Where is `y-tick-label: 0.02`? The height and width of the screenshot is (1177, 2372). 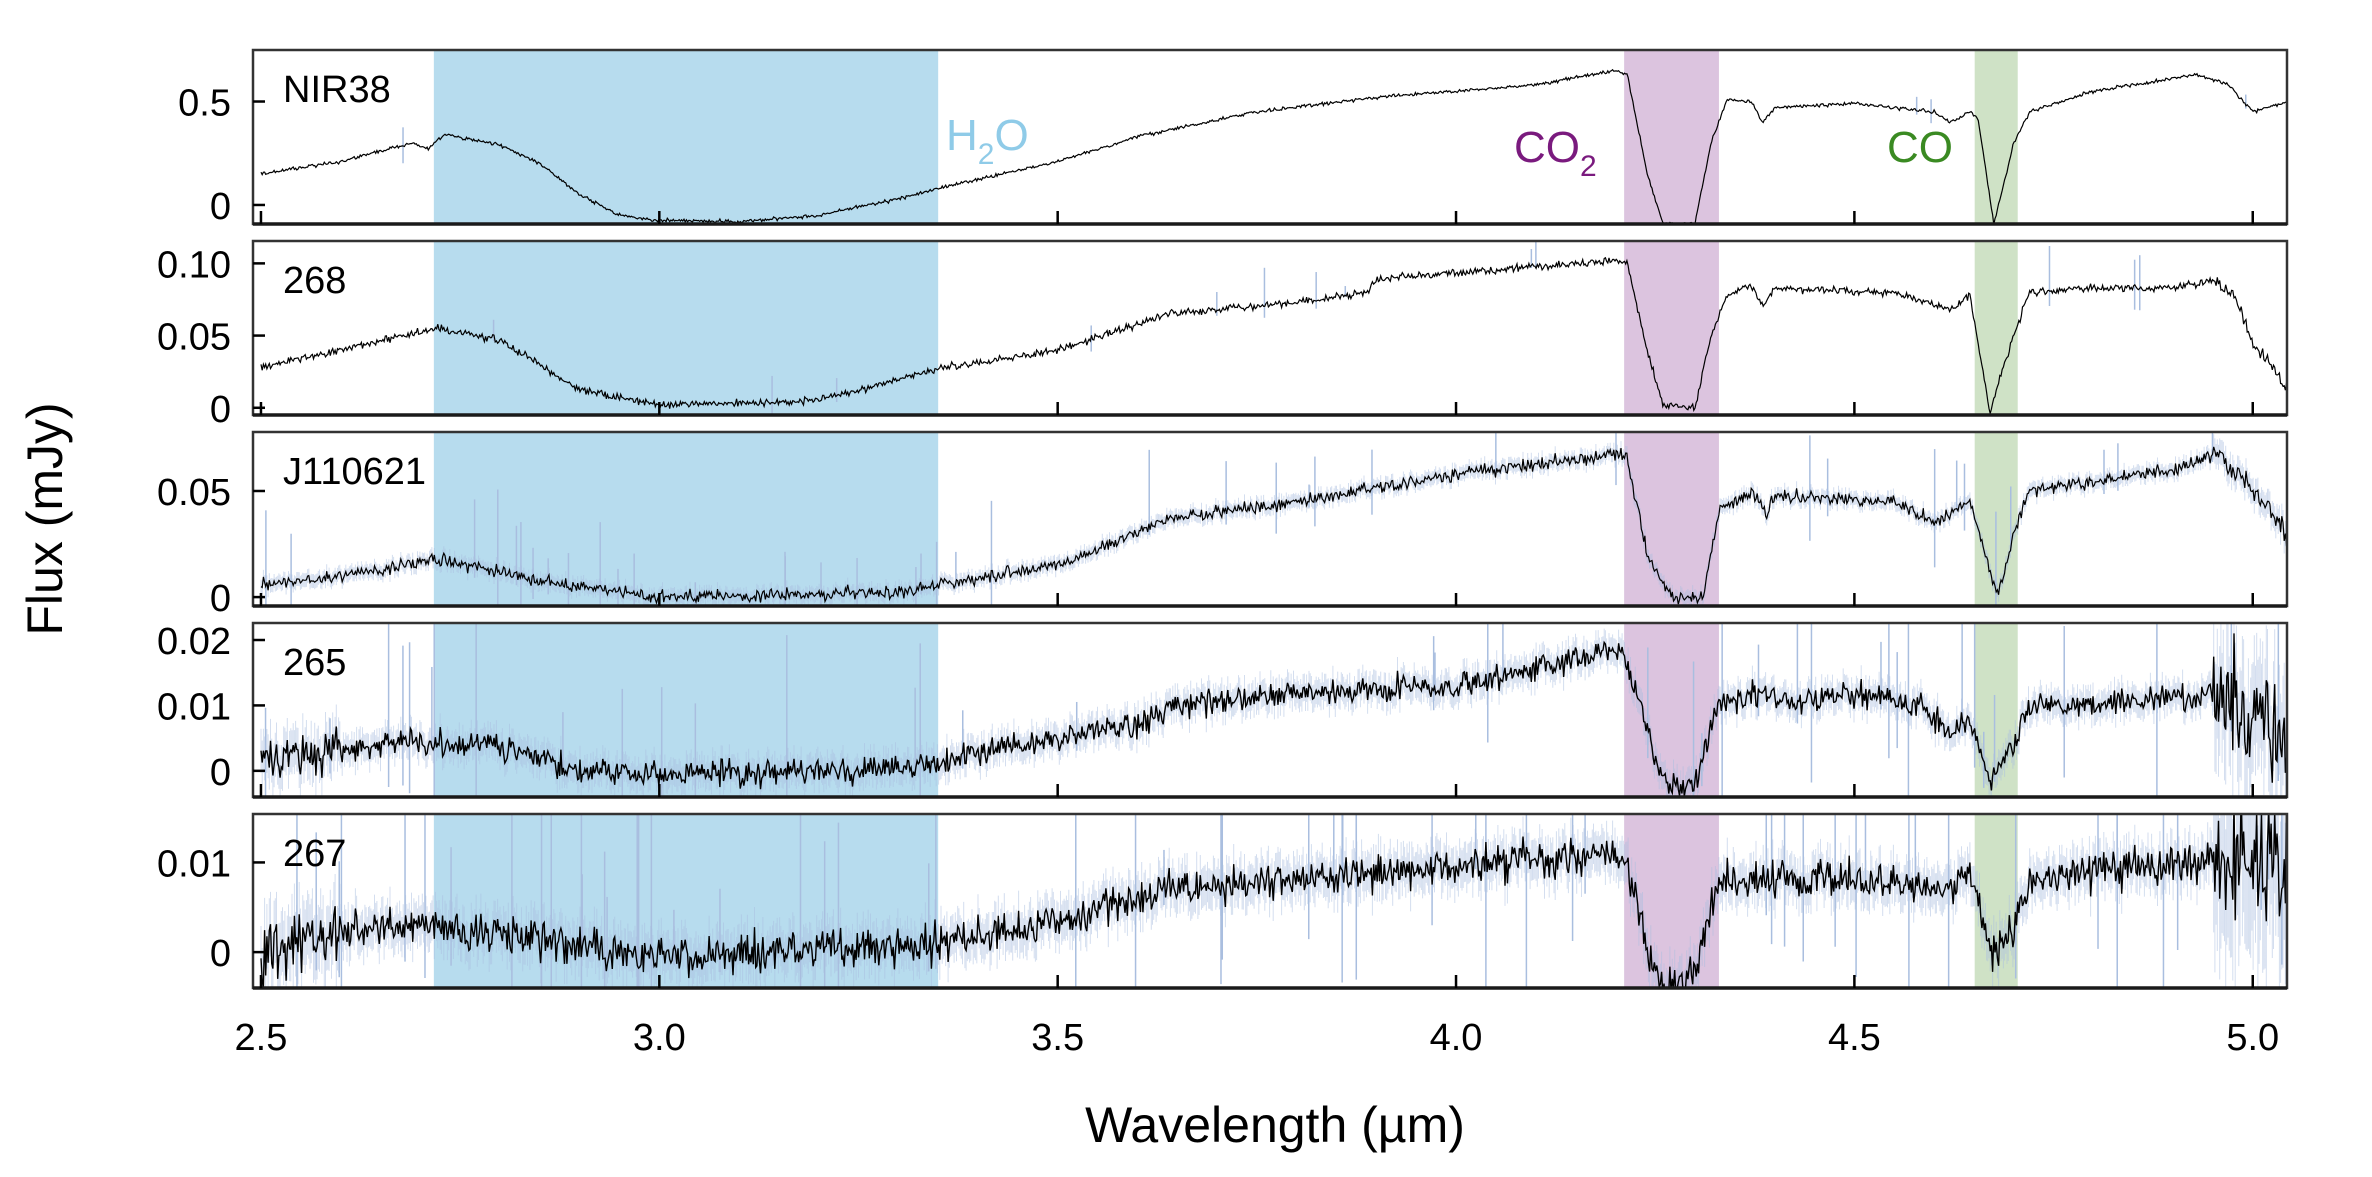
y-tick-label: 0.02 is located at coordinates (194, 642).